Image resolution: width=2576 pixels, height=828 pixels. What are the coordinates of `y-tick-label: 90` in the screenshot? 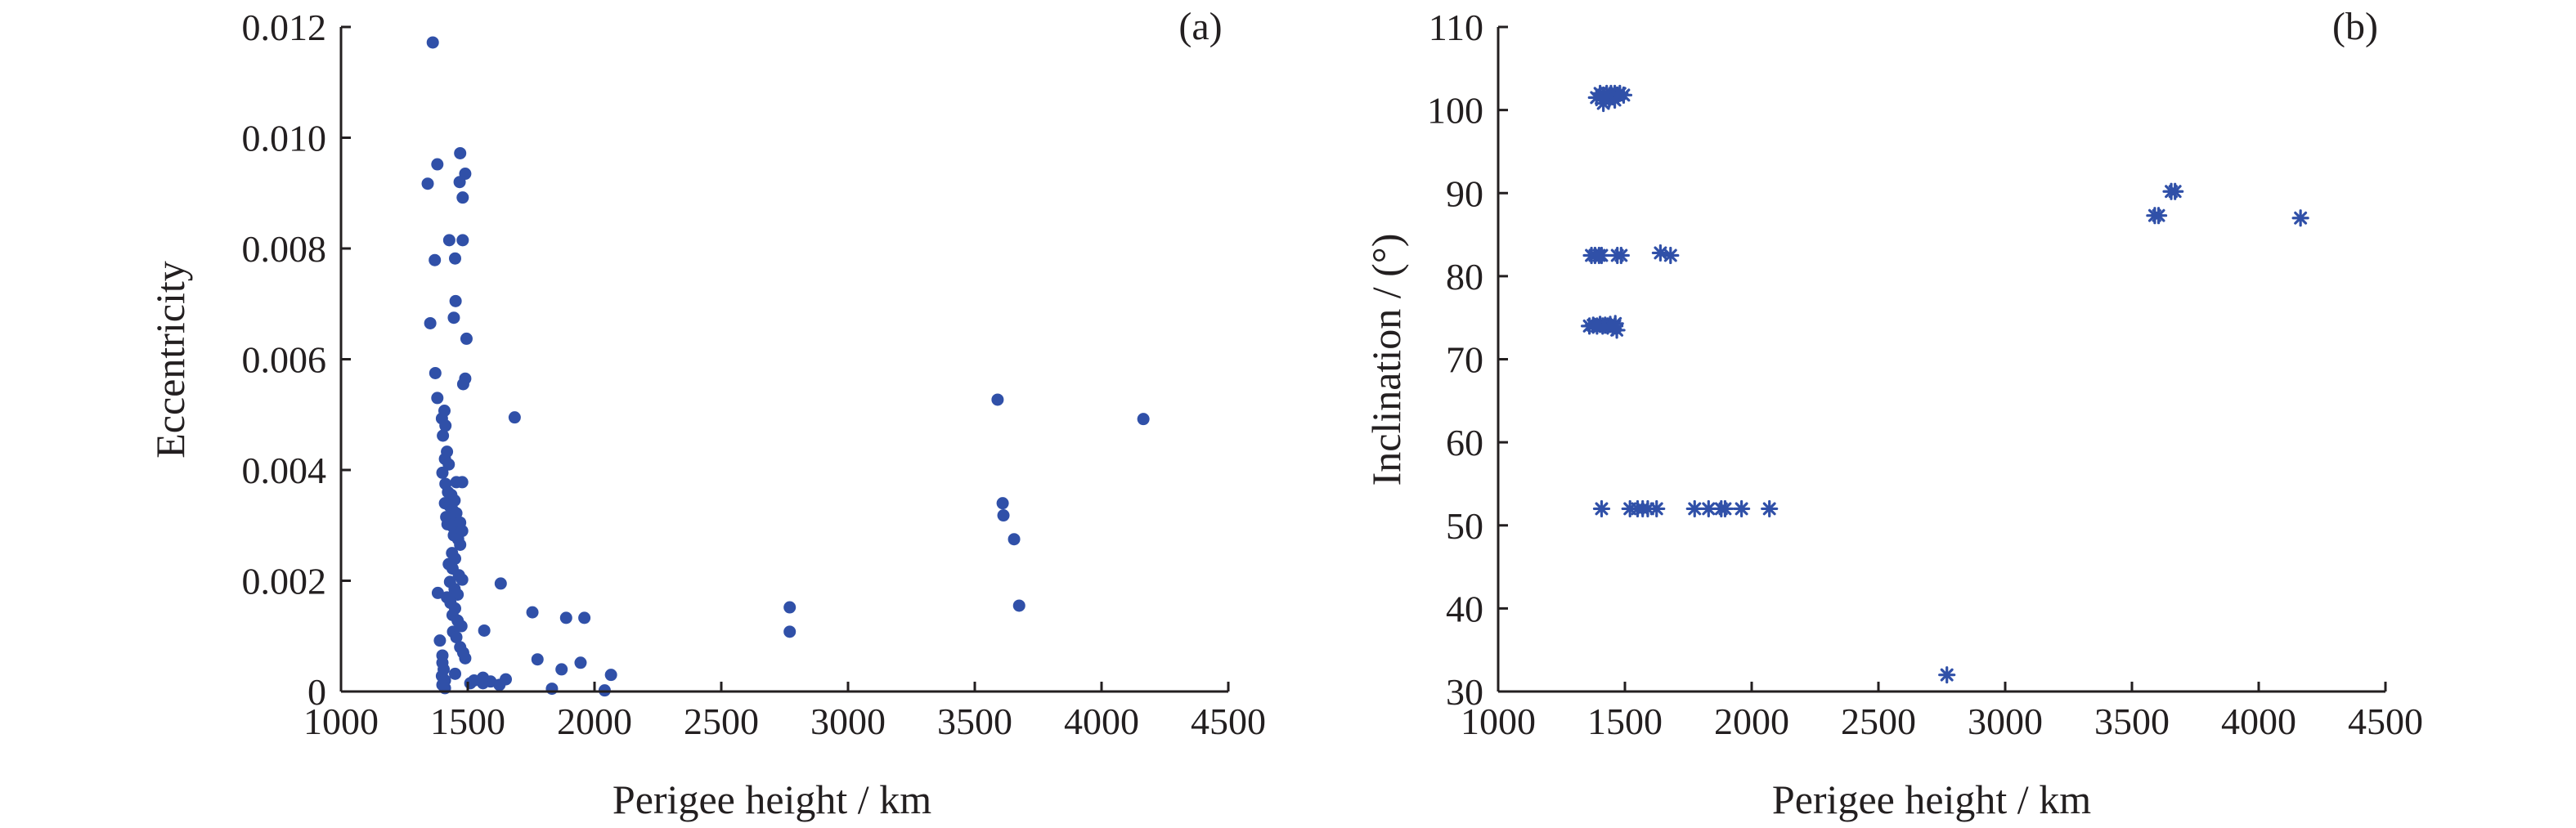 It's located at (1464, 193).